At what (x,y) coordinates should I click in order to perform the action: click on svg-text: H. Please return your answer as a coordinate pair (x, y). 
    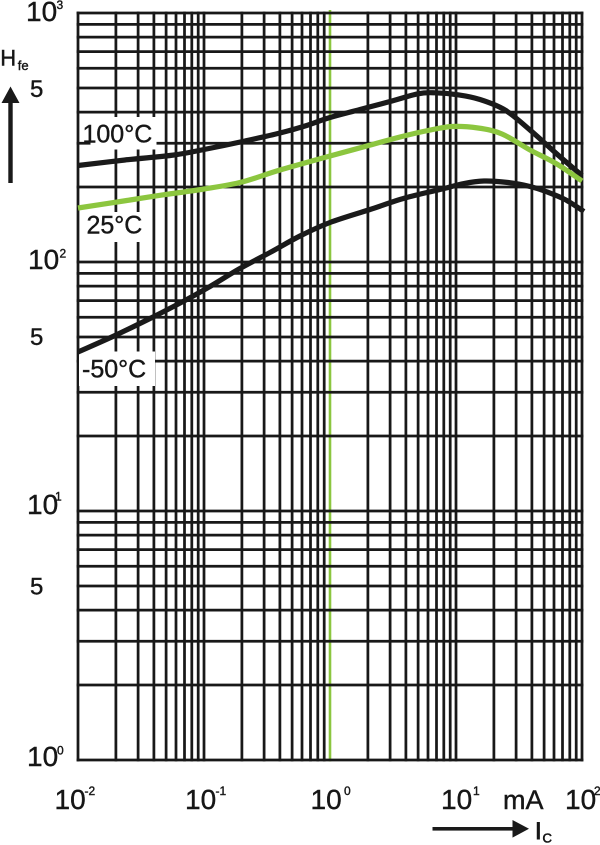
    Looking at the image, I should click on (8, 57).